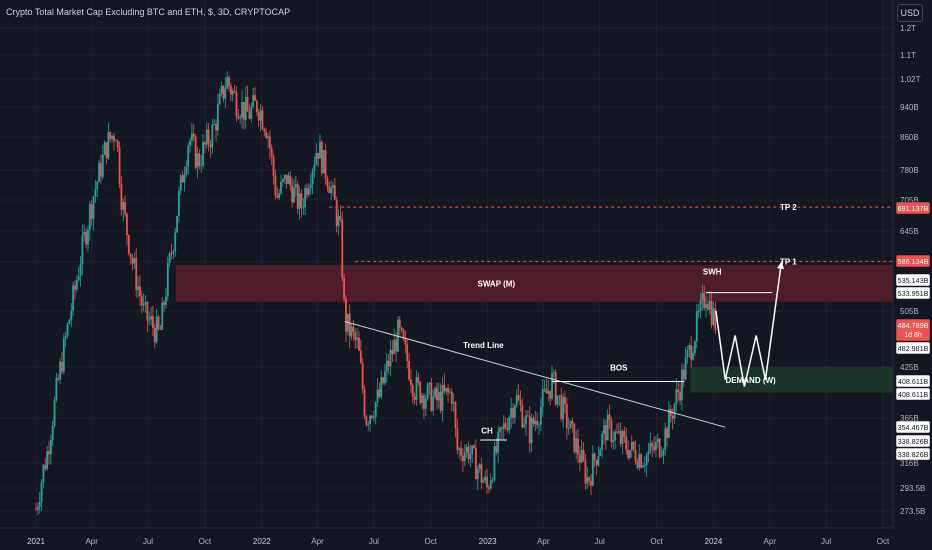 This screenshot has height=550, width=932. Describe the element at coordinates (712, 271) in the screenshot. I see `swh-label: SWH` at that location.